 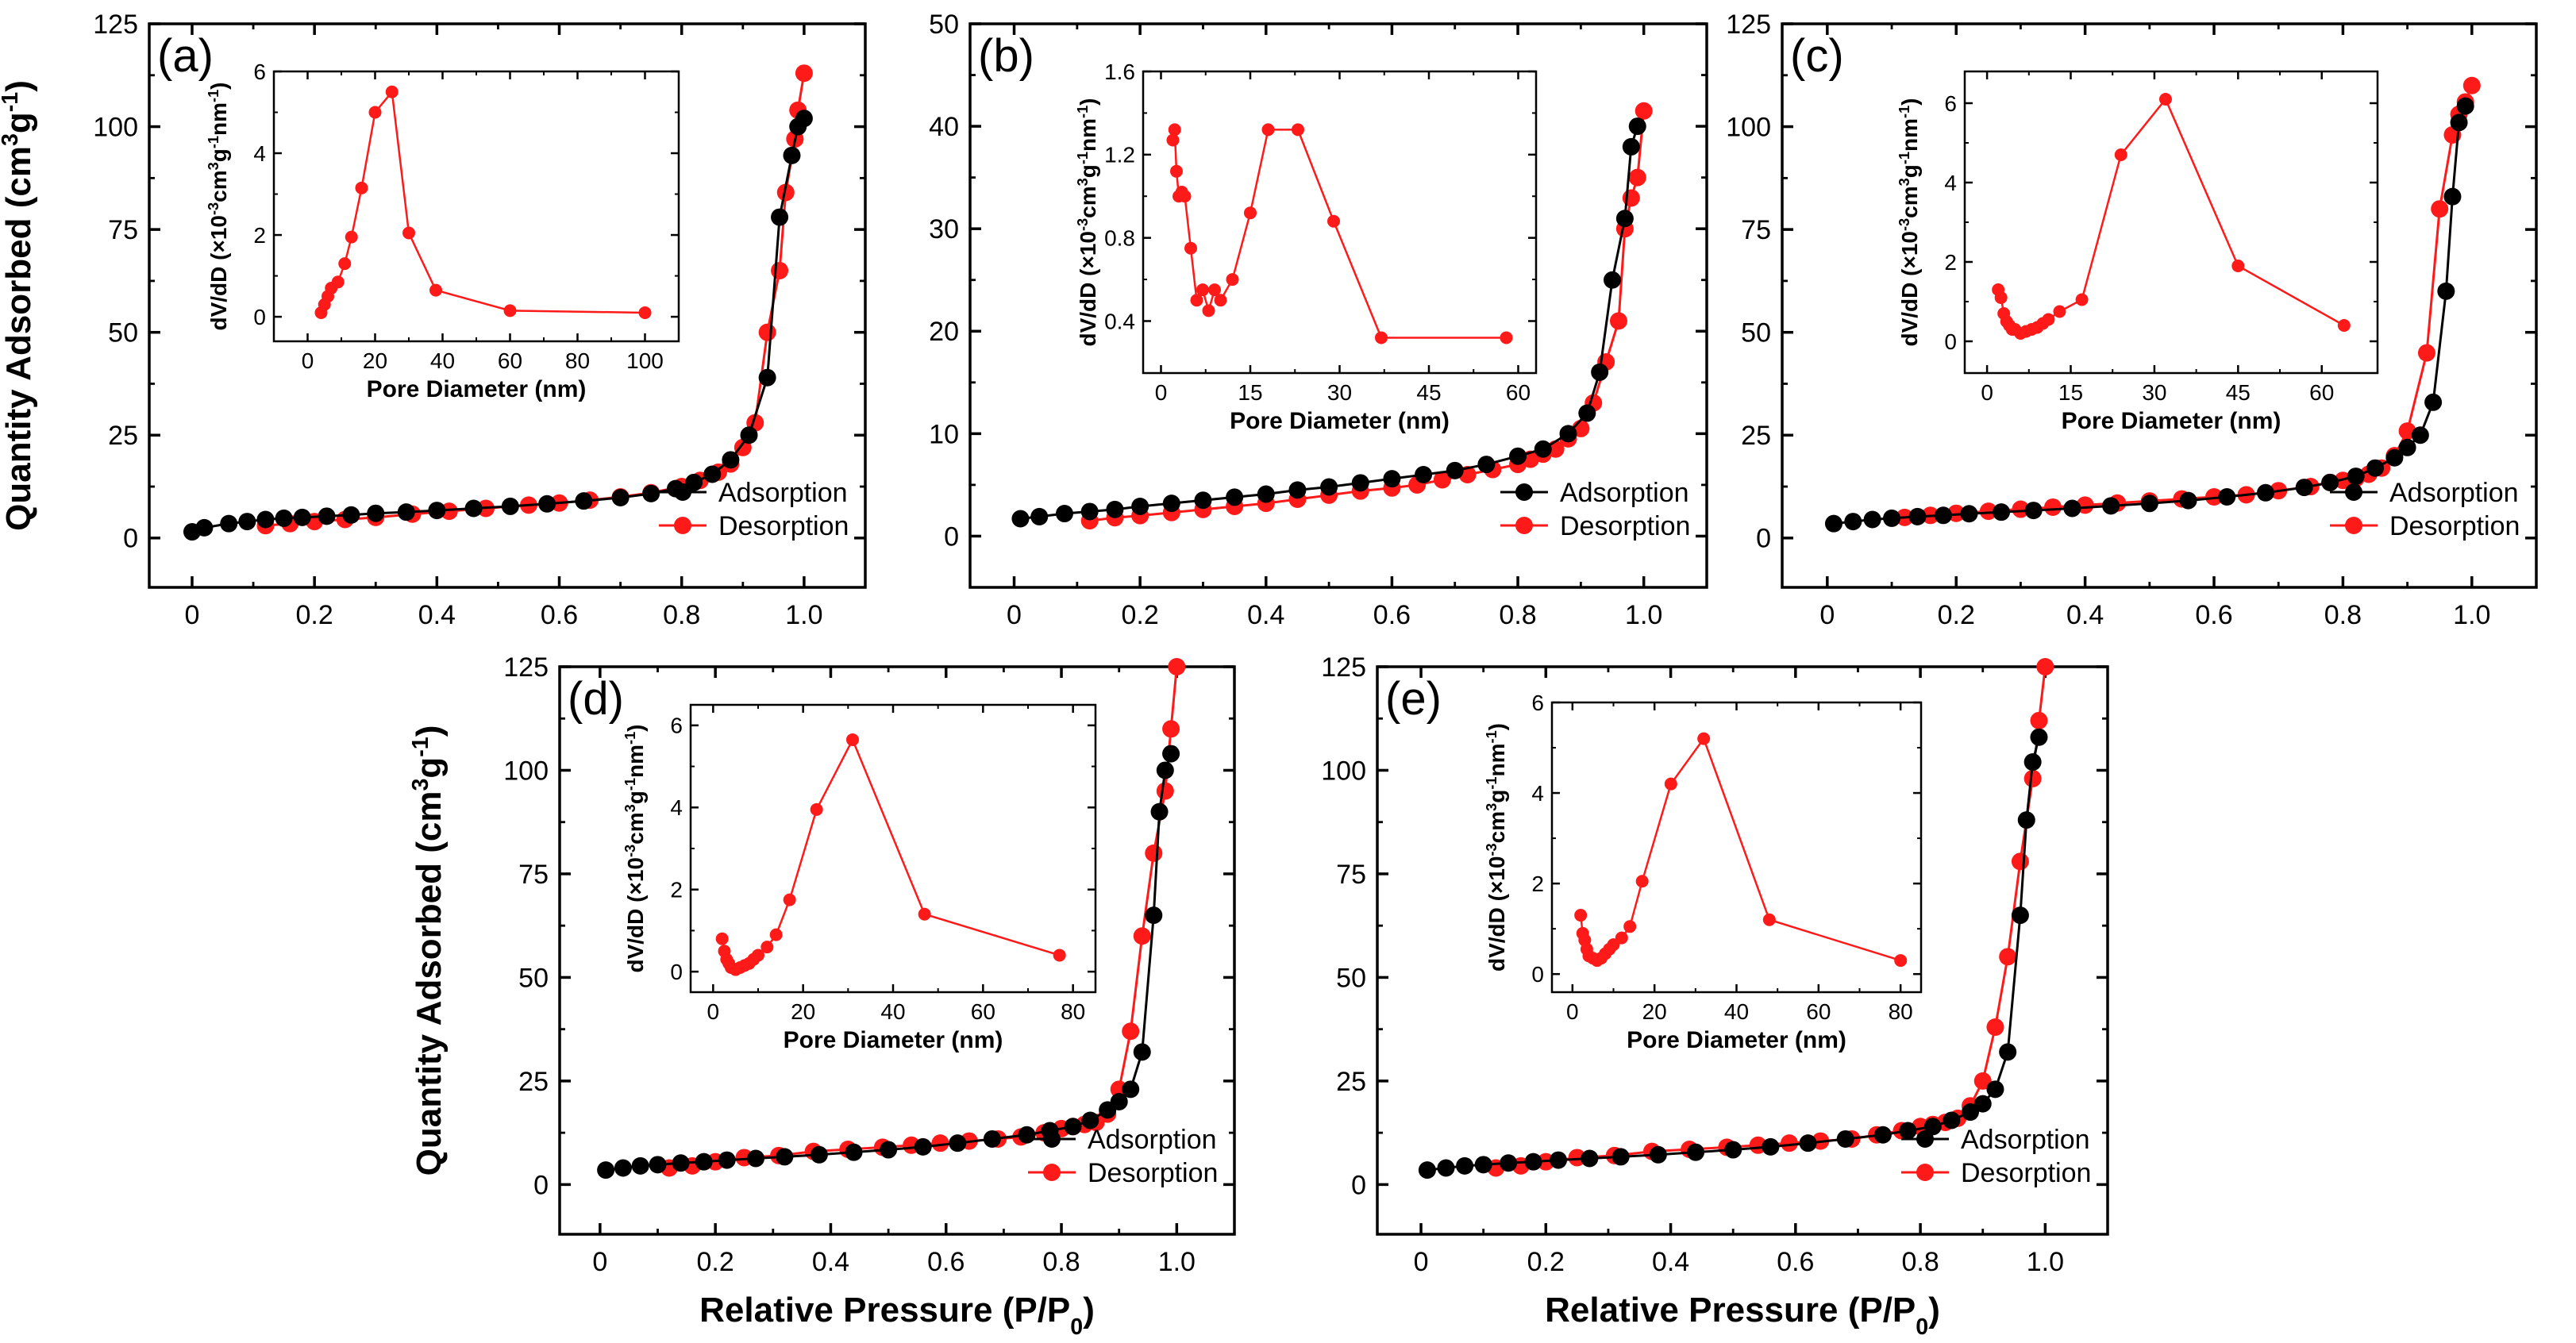 I want to click on label-part: -3, so click(x=1083, y=224).